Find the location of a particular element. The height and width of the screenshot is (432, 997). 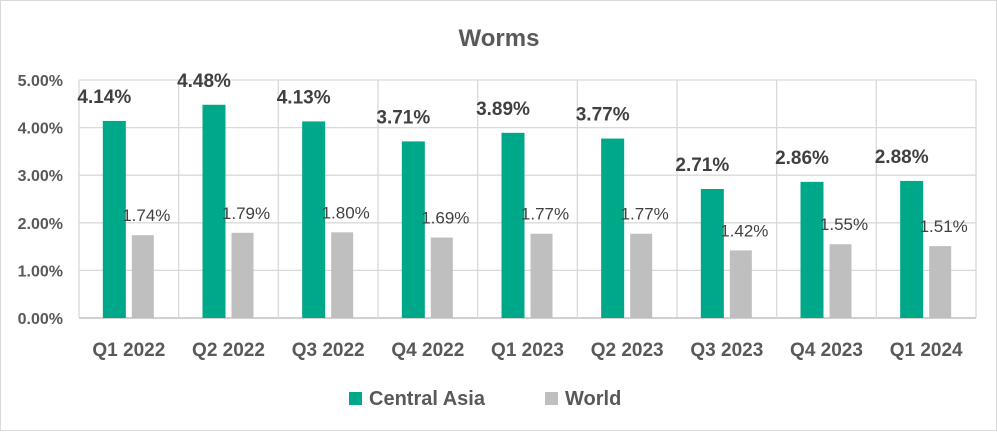

x-tick-label: Q3 2022 is located at coordinates (328, 350).